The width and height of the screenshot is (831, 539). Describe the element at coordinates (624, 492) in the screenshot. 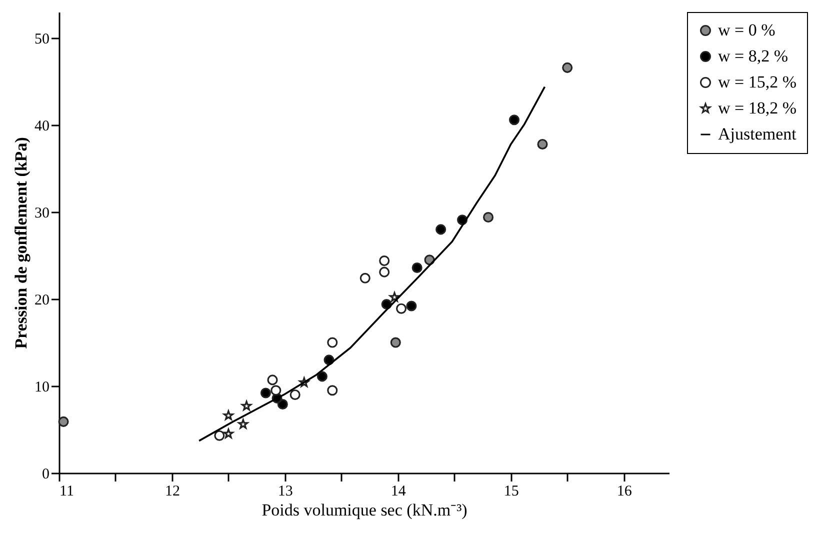

I see `x-tick-label: 16` at that location.